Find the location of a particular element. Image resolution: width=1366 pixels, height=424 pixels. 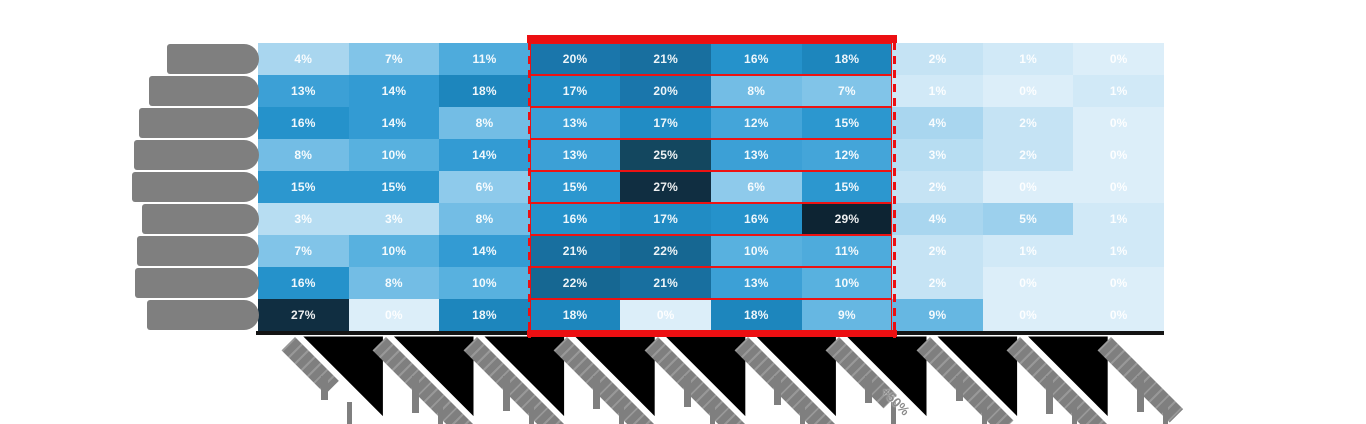

heatmap-cell: 29% is located at coordinates (847, 219).